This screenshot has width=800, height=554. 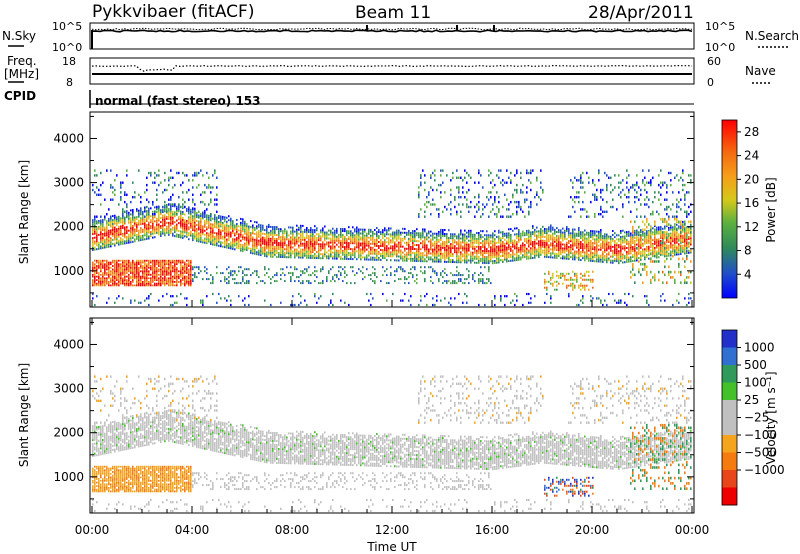 I want to click on noise-panel-frame, so click(x=392, y=36).